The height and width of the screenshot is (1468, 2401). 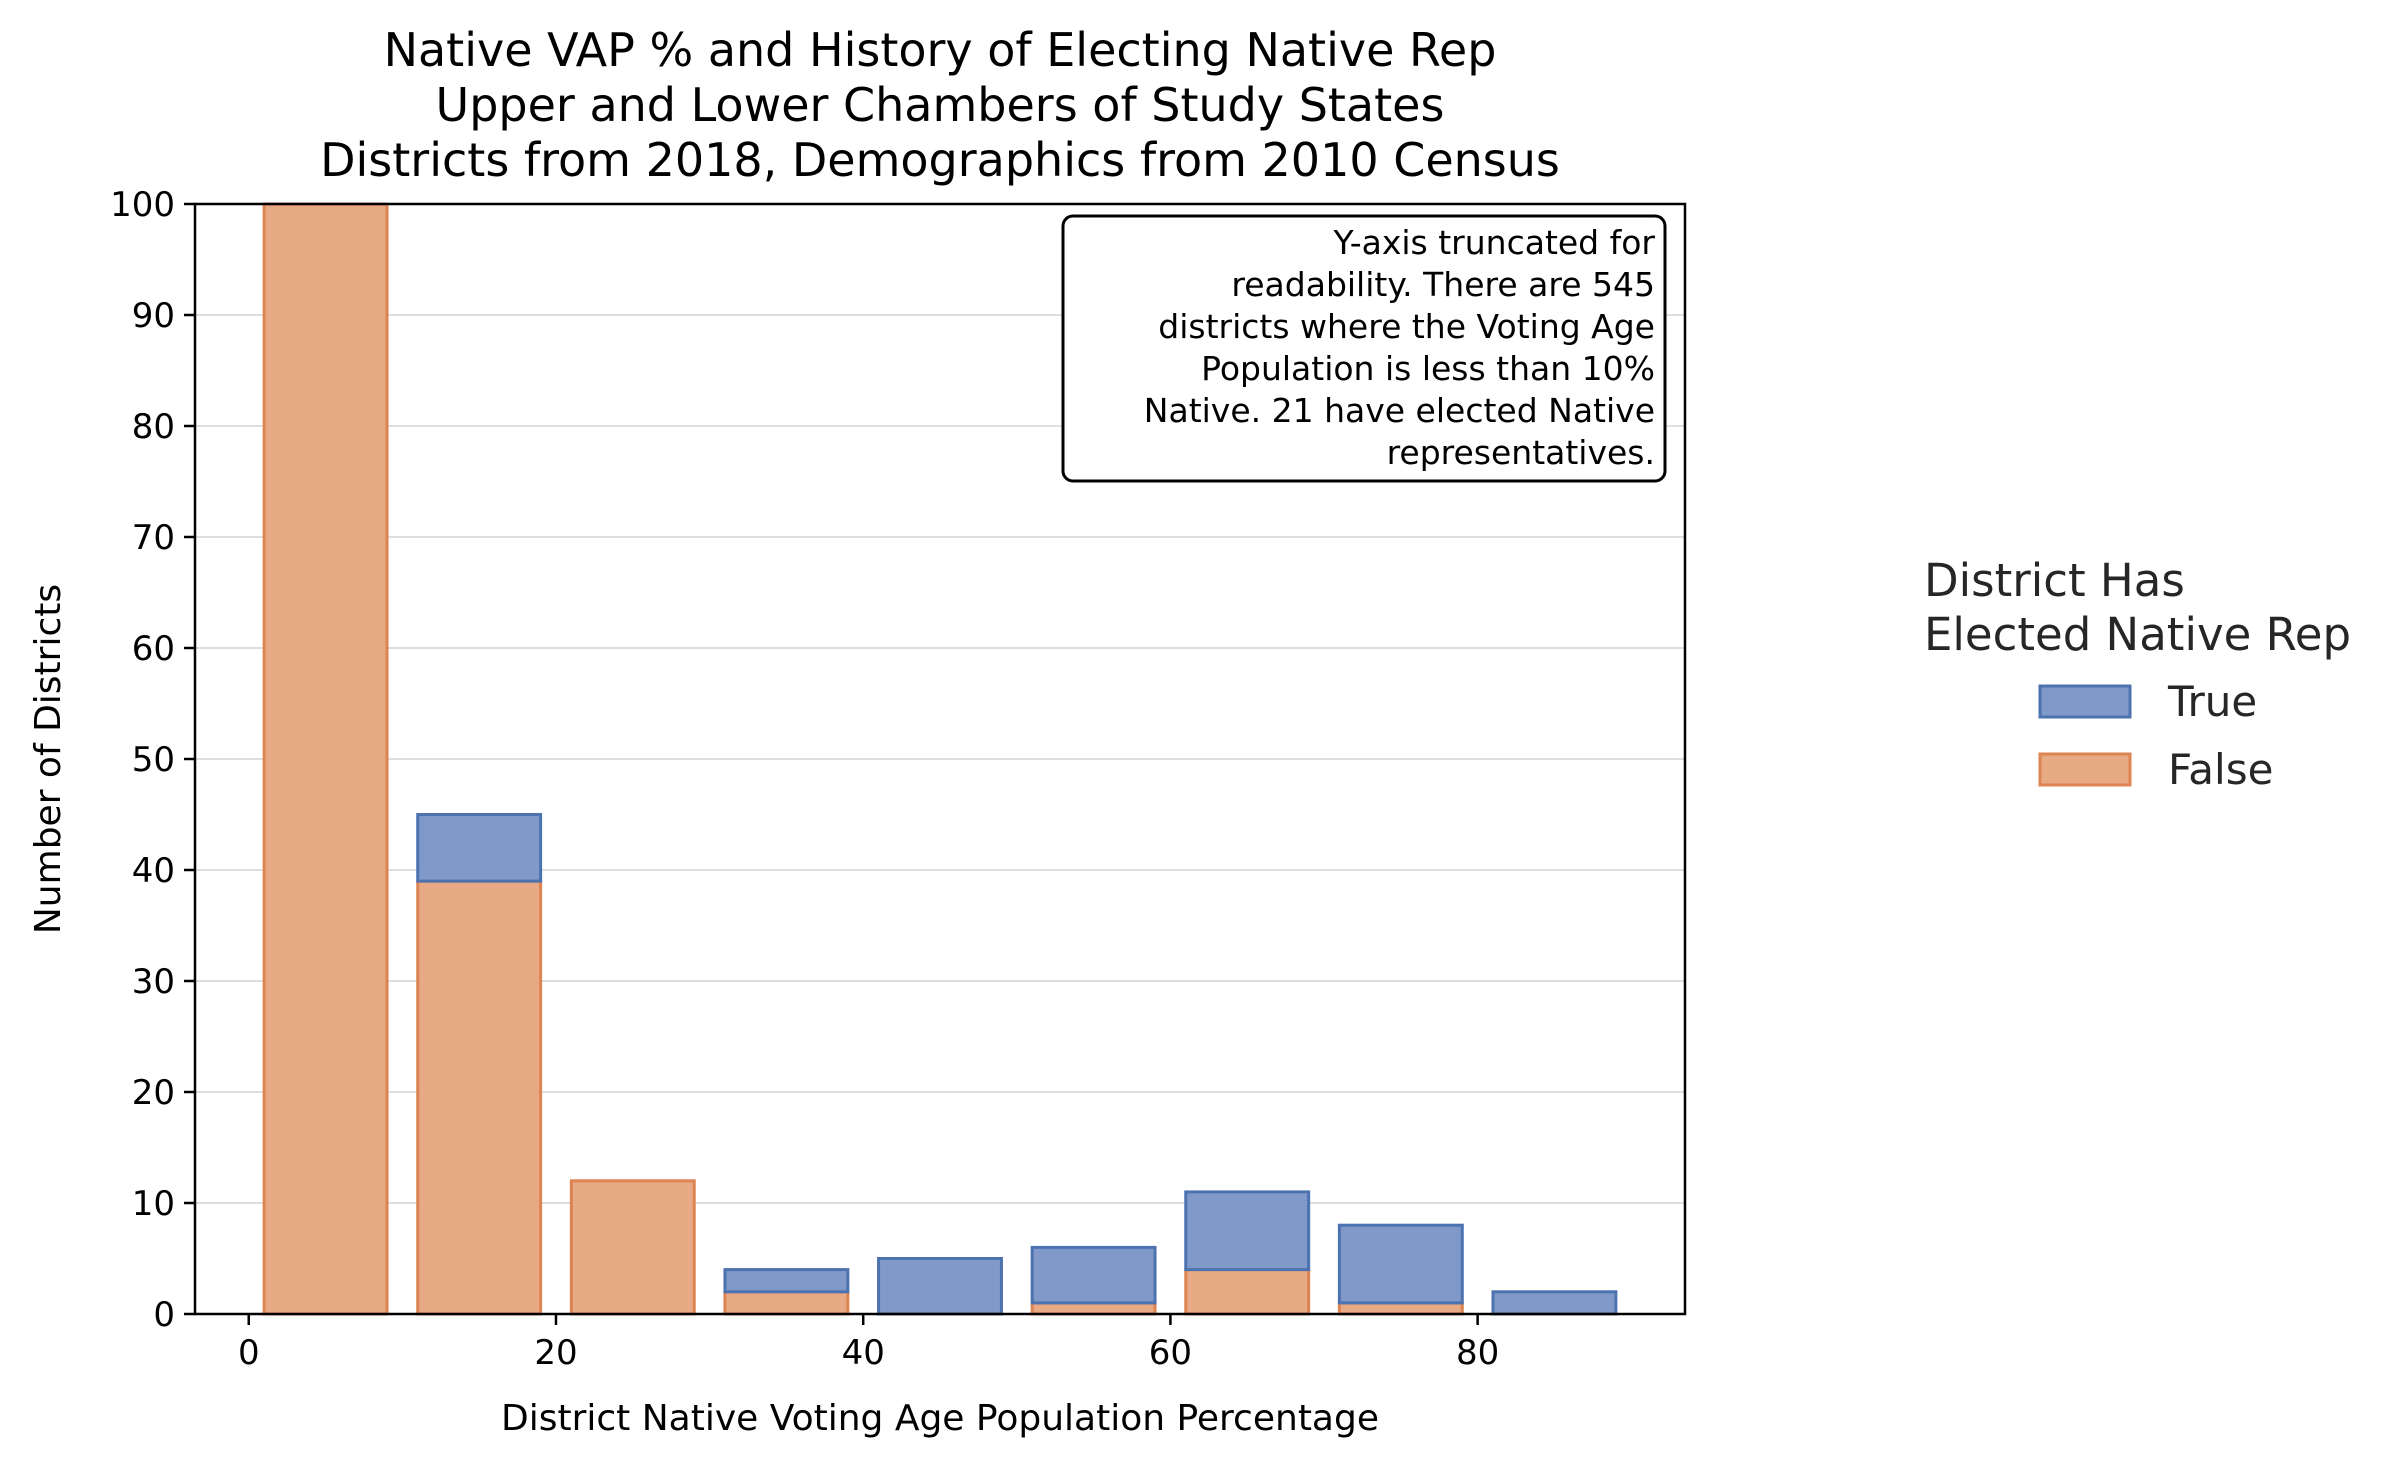 I want to click on annotation-line: Native. 21 have elected Native, so click(x=1399, y=410).